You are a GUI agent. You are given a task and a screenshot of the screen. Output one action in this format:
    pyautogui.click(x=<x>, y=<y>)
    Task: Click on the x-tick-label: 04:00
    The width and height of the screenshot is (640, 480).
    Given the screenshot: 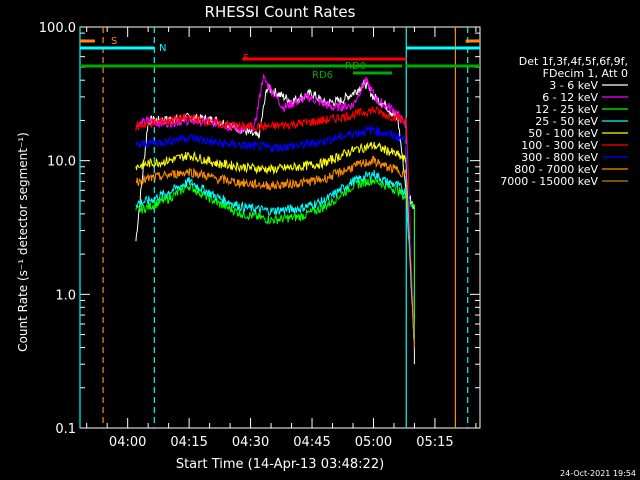 What is the action you would take?
    pyautogui.click(x=127, y=442)
    